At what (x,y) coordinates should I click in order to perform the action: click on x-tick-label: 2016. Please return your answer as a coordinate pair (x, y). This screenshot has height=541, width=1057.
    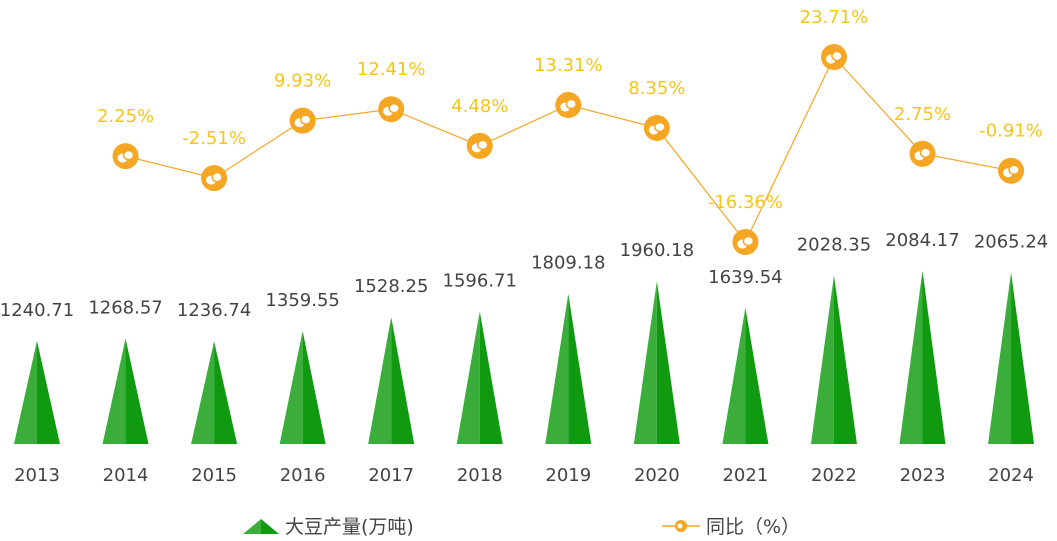
    Looking at the image, I should click on (303, 475).